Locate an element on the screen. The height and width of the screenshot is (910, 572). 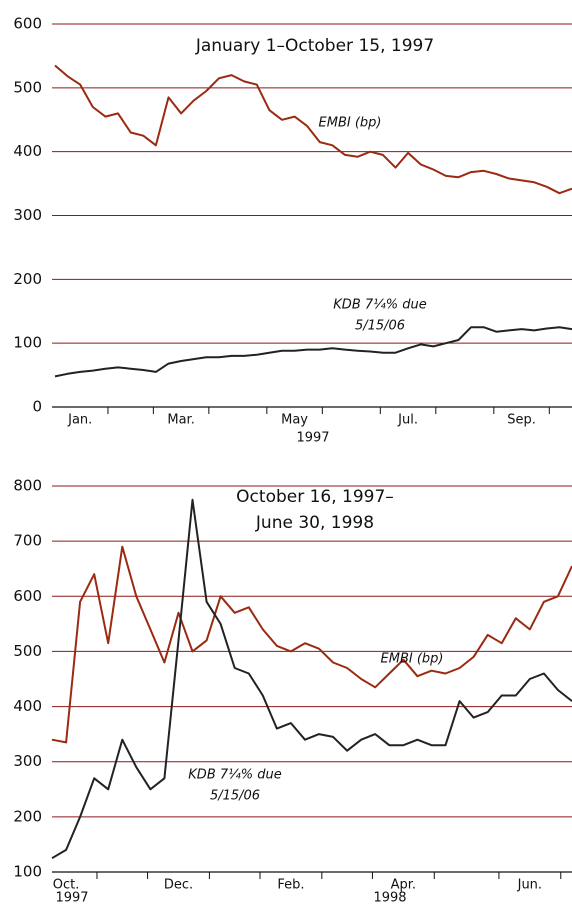
x-tick-label: Oct. is located at coordinates (66, 885).